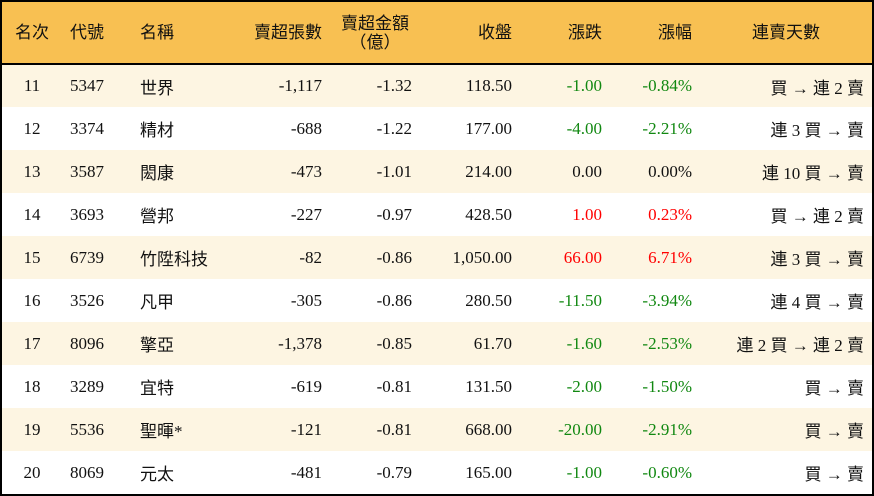 This screenshot has height=496, width=874. What do you see at coordinates (667, 128) in the screenshot?
I see `cell-pct: -2.21%` at bounding box center [667, 128].